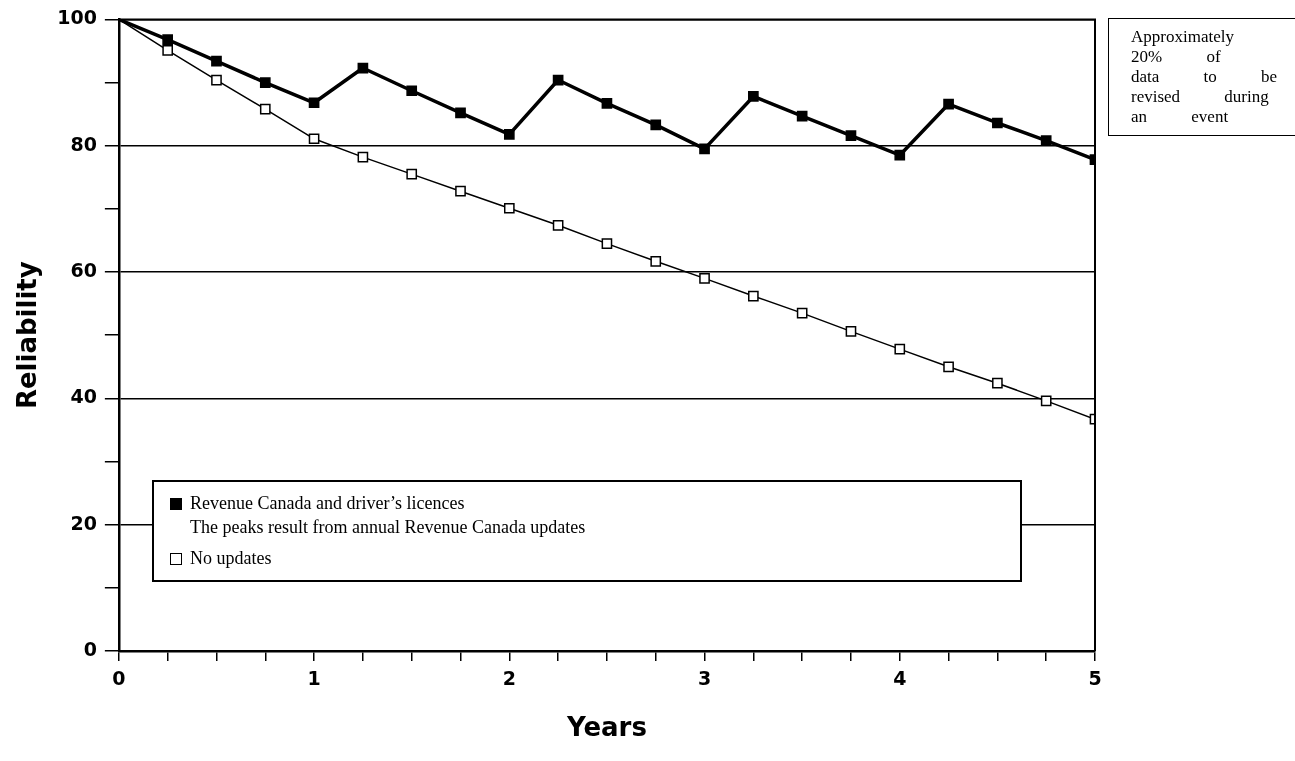 The height and width of the screenshot is (761, 1295). What do you see at coordinates (83, 522) in the screenshot?
I see `y-tick-label: 20` at bounding box center [83, 522].